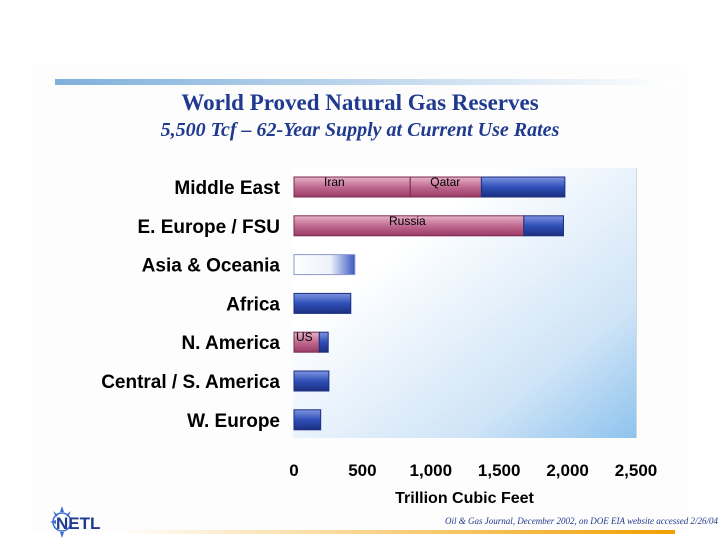 Image resolution: width=720 pixels, height=540 pixels. What do you see at coordinates (362, 470) in the screenshot?
I see `x-tick-label-500: 500` at bounding box center [362, 470].